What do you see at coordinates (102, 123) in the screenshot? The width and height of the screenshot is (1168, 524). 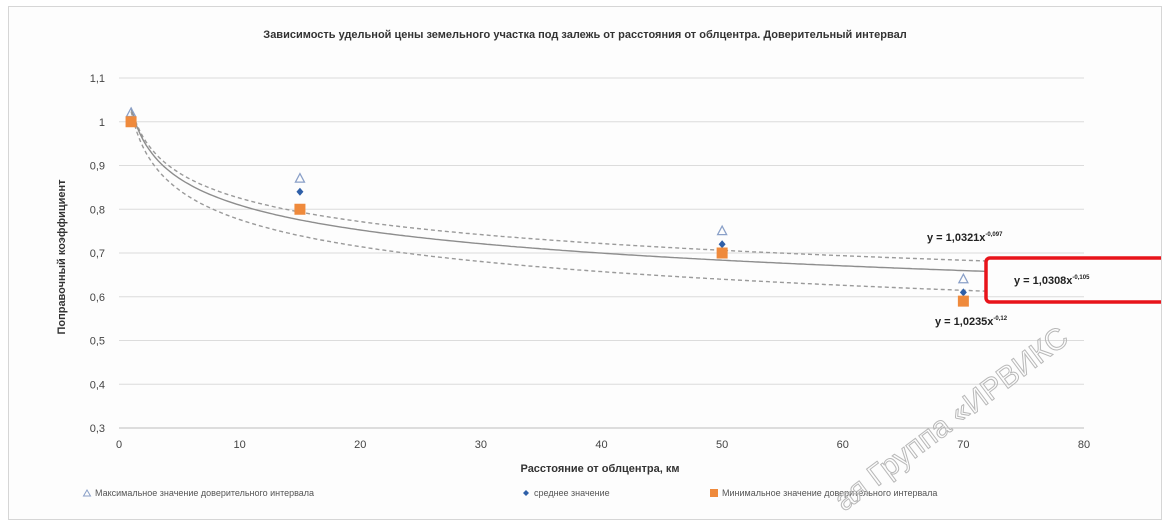 I see `y-tick-label: 1` at bounding box center [102, 123].